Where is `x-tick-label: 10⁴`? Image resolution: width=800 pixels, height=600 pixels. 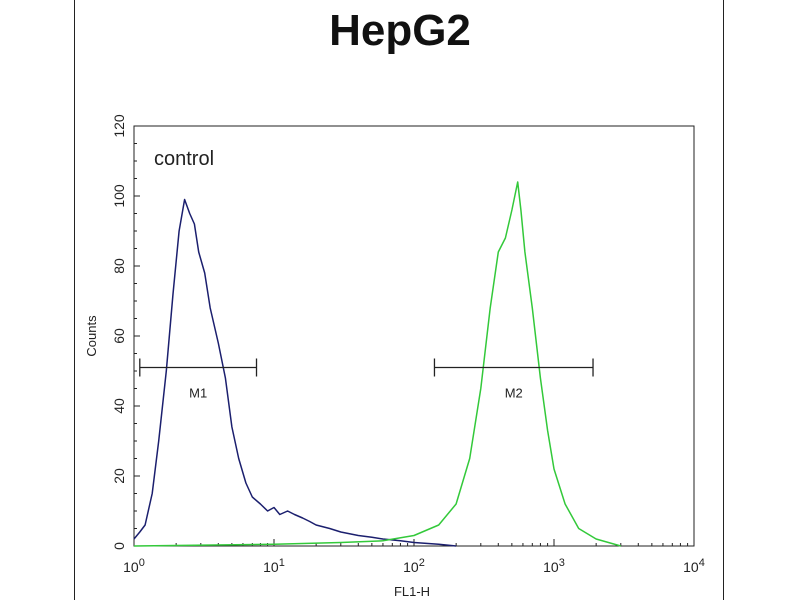 x-tick-label: 10⁴ is located at coordinates (694, 566).